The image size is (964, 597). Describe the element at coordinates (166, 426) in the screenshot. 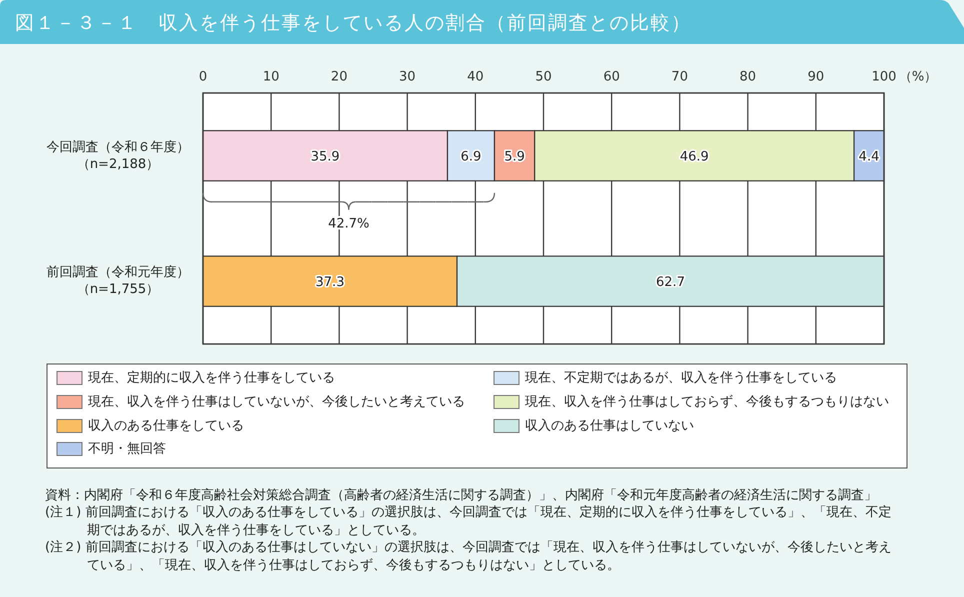

I see `legend-label: 収入のある仕事をしている` at that location.